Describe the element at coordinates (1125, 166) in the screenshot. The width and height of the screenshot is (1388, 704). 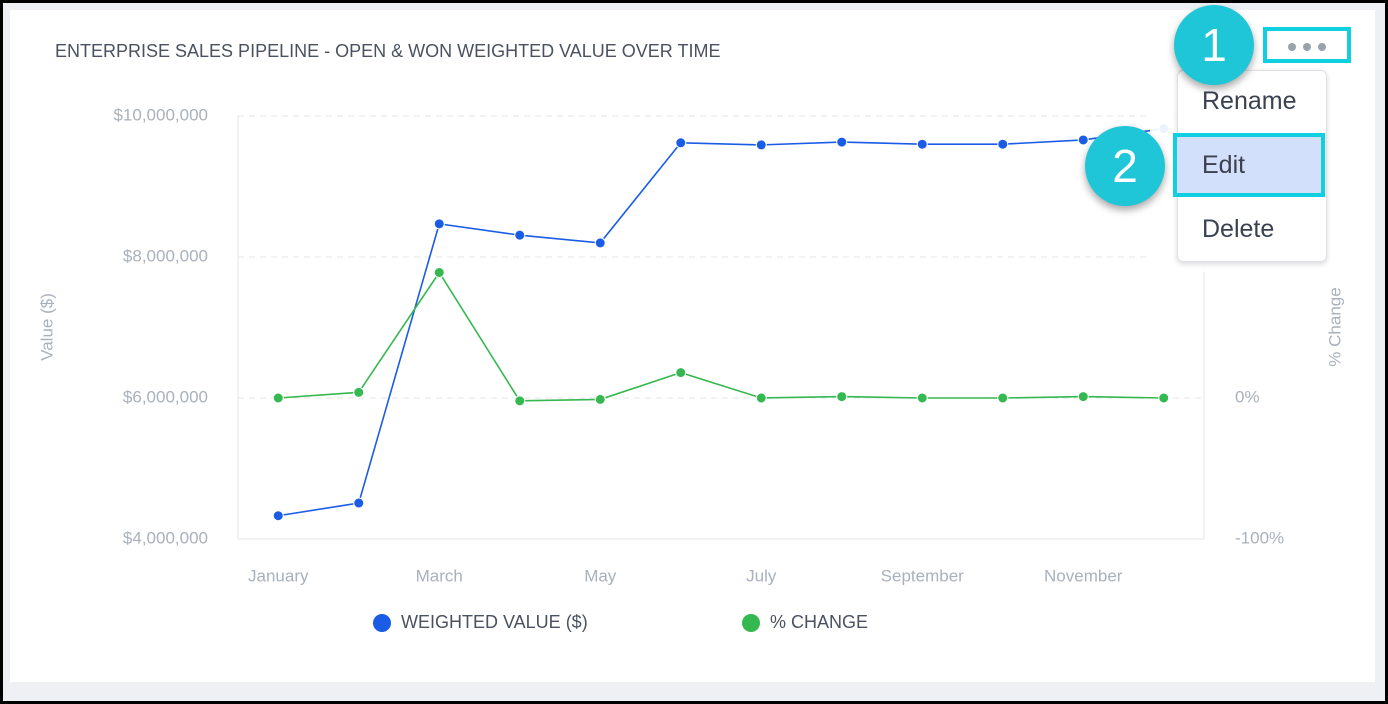
I see `callout: 2` at that location.